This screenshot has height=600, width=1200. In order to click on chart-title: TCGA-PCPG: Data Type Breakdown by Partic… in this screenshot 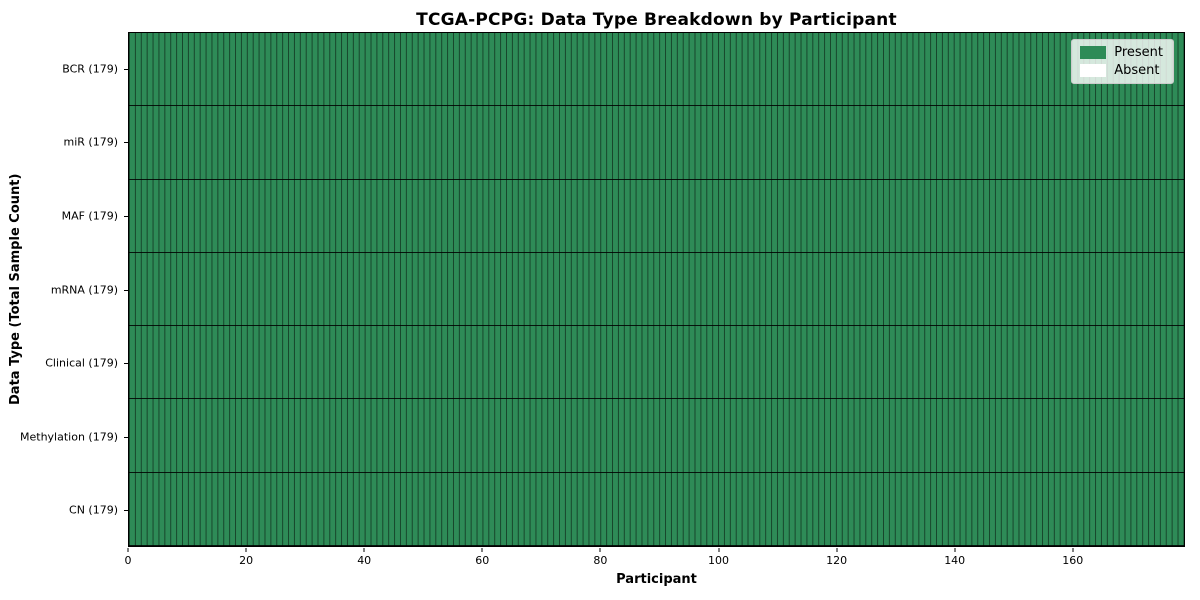, I will do `click(656, 20)`.